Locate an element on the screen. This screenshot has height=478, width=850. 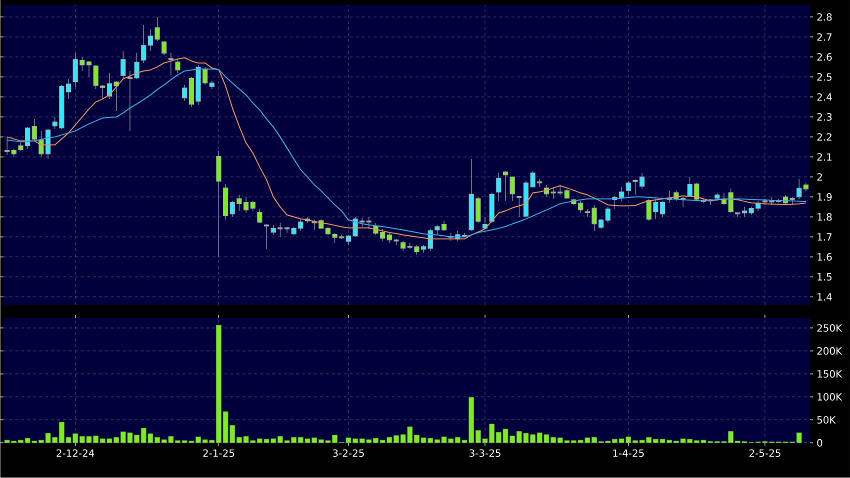
y-tick-label: 250K is located at coordinates (829, 328).